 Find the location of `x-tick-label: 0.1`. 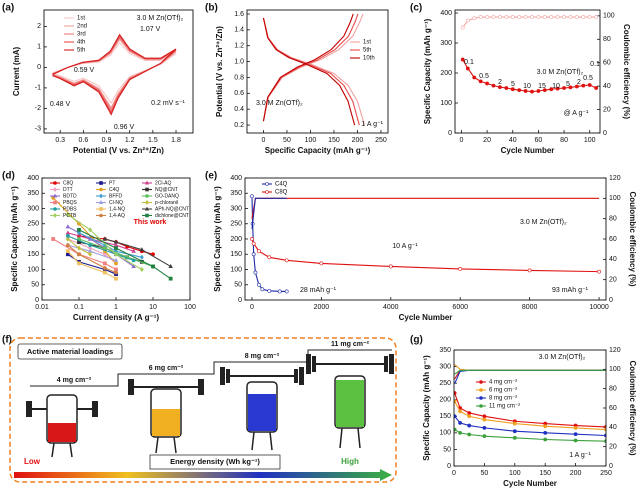

x-tick-label: 0.1 is located at coordinates (79, 307).